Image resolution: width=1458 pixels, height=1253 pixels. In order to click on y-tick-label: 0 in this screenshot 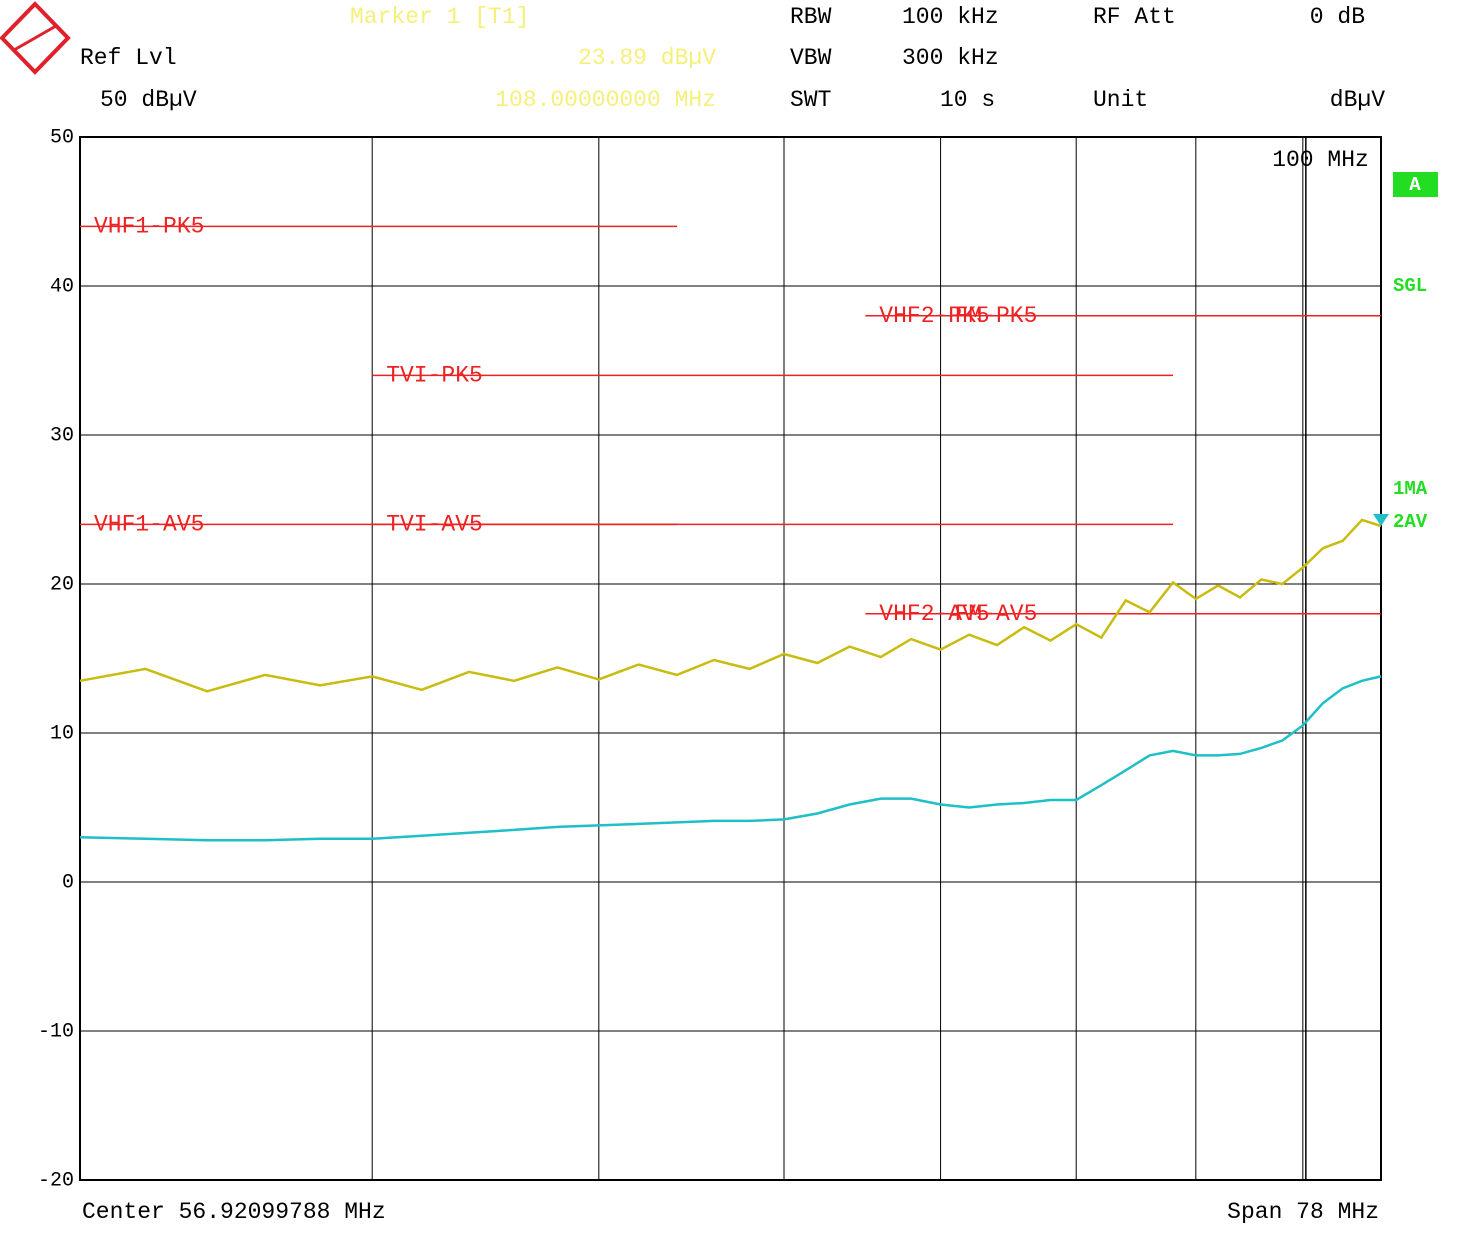, I will do `click(68, 882)`.